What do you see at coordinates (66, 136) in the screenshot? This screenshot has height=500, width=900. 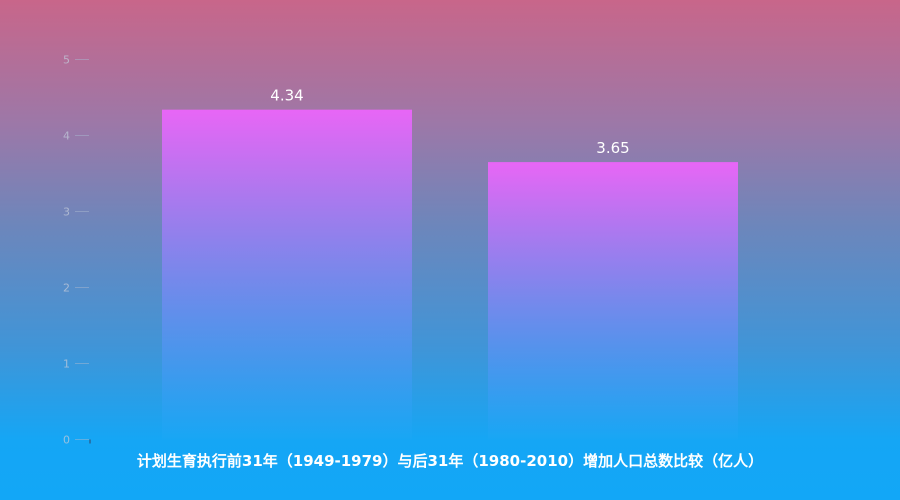 I see `y-tick-label: 4` at bounding box center [66, 136].